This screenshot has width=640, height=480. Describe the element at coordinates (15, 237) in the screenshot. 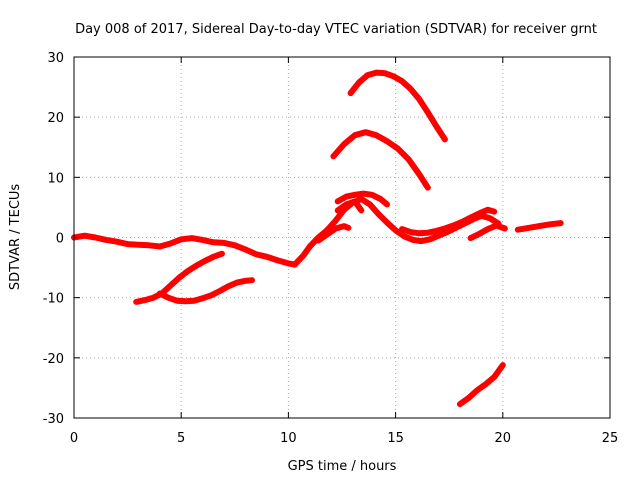

I see `y-axis-label: SDTVAR / TECUs` at that location.